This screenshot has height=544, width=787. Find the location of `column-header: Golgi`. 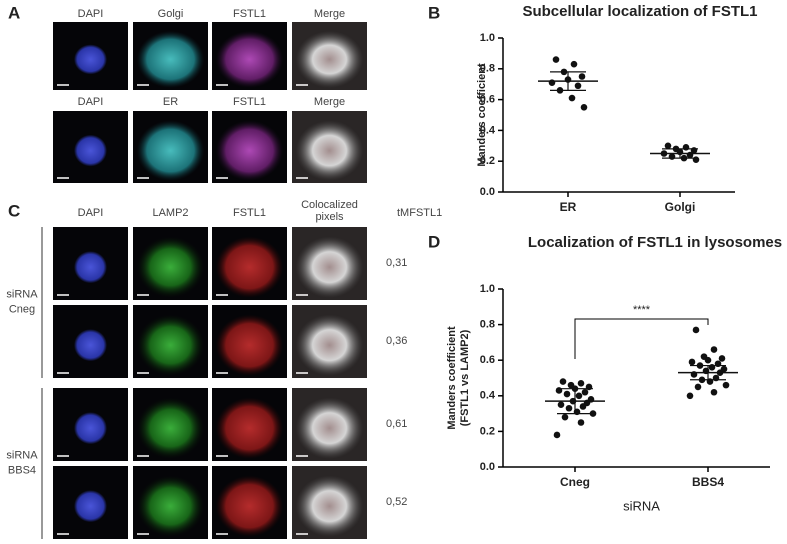

column-header: Golgi is located at coordinates (171, 14).